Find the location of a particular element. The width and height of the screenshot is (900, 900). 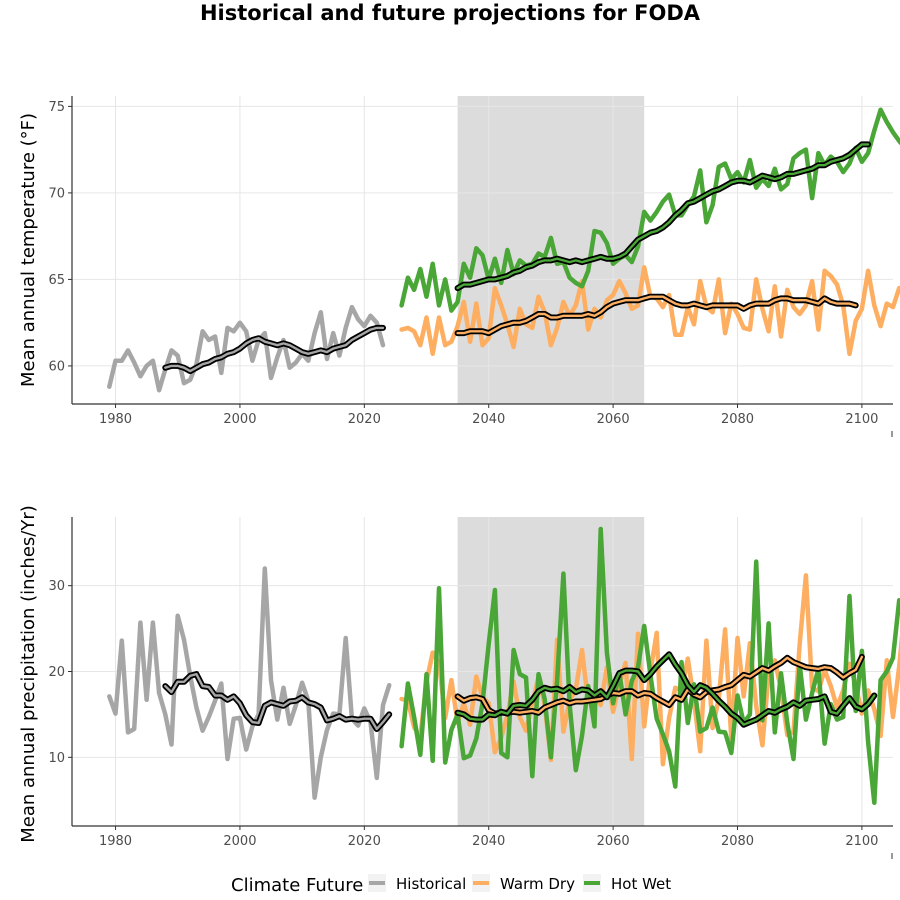

temperature-y-tick-label: 65 is located at coordinates (56, 280).